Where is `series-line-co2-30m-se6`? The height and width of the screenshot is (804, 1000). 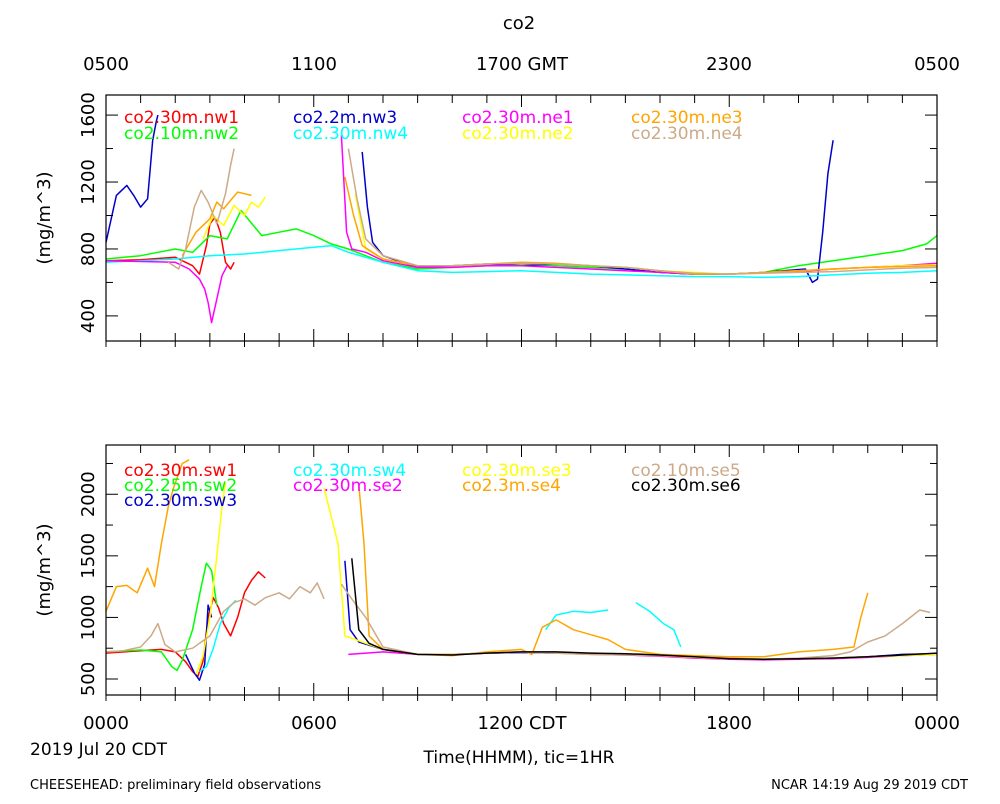 series-line-co2-30m-se6 is located at coordinates (644, 609).